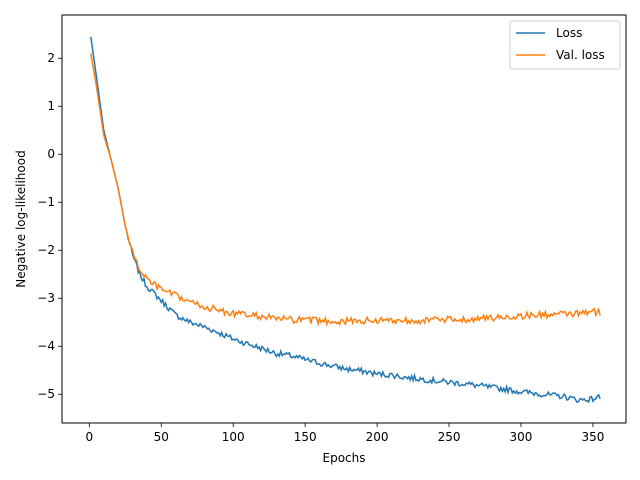 The width and height of the screenshot is (640, 480). I want to click on x-axis-ticks: 0 50 100 150 200 250 300 350, so click(345, 433).